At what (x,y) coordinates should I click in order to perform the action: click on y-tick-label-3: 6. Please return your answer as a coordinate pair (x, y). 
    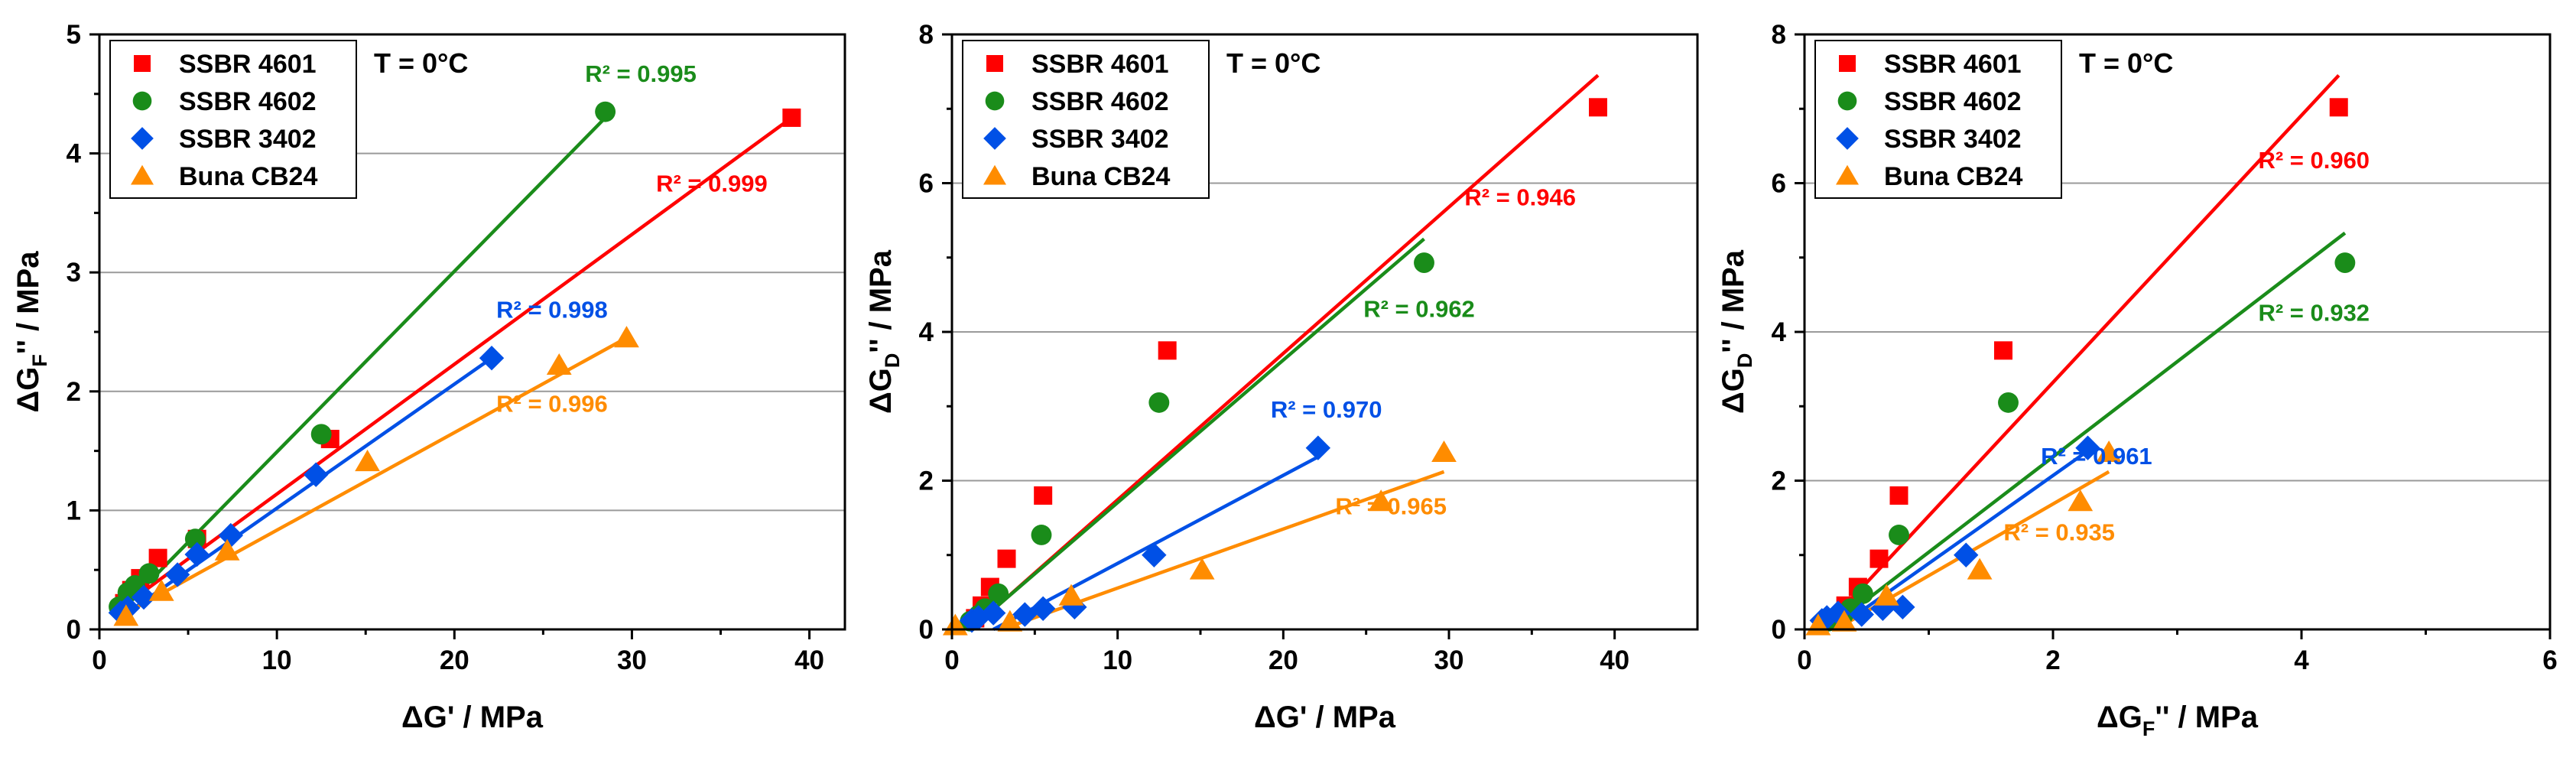
    Looking at the image, I should click on (1779, 184).